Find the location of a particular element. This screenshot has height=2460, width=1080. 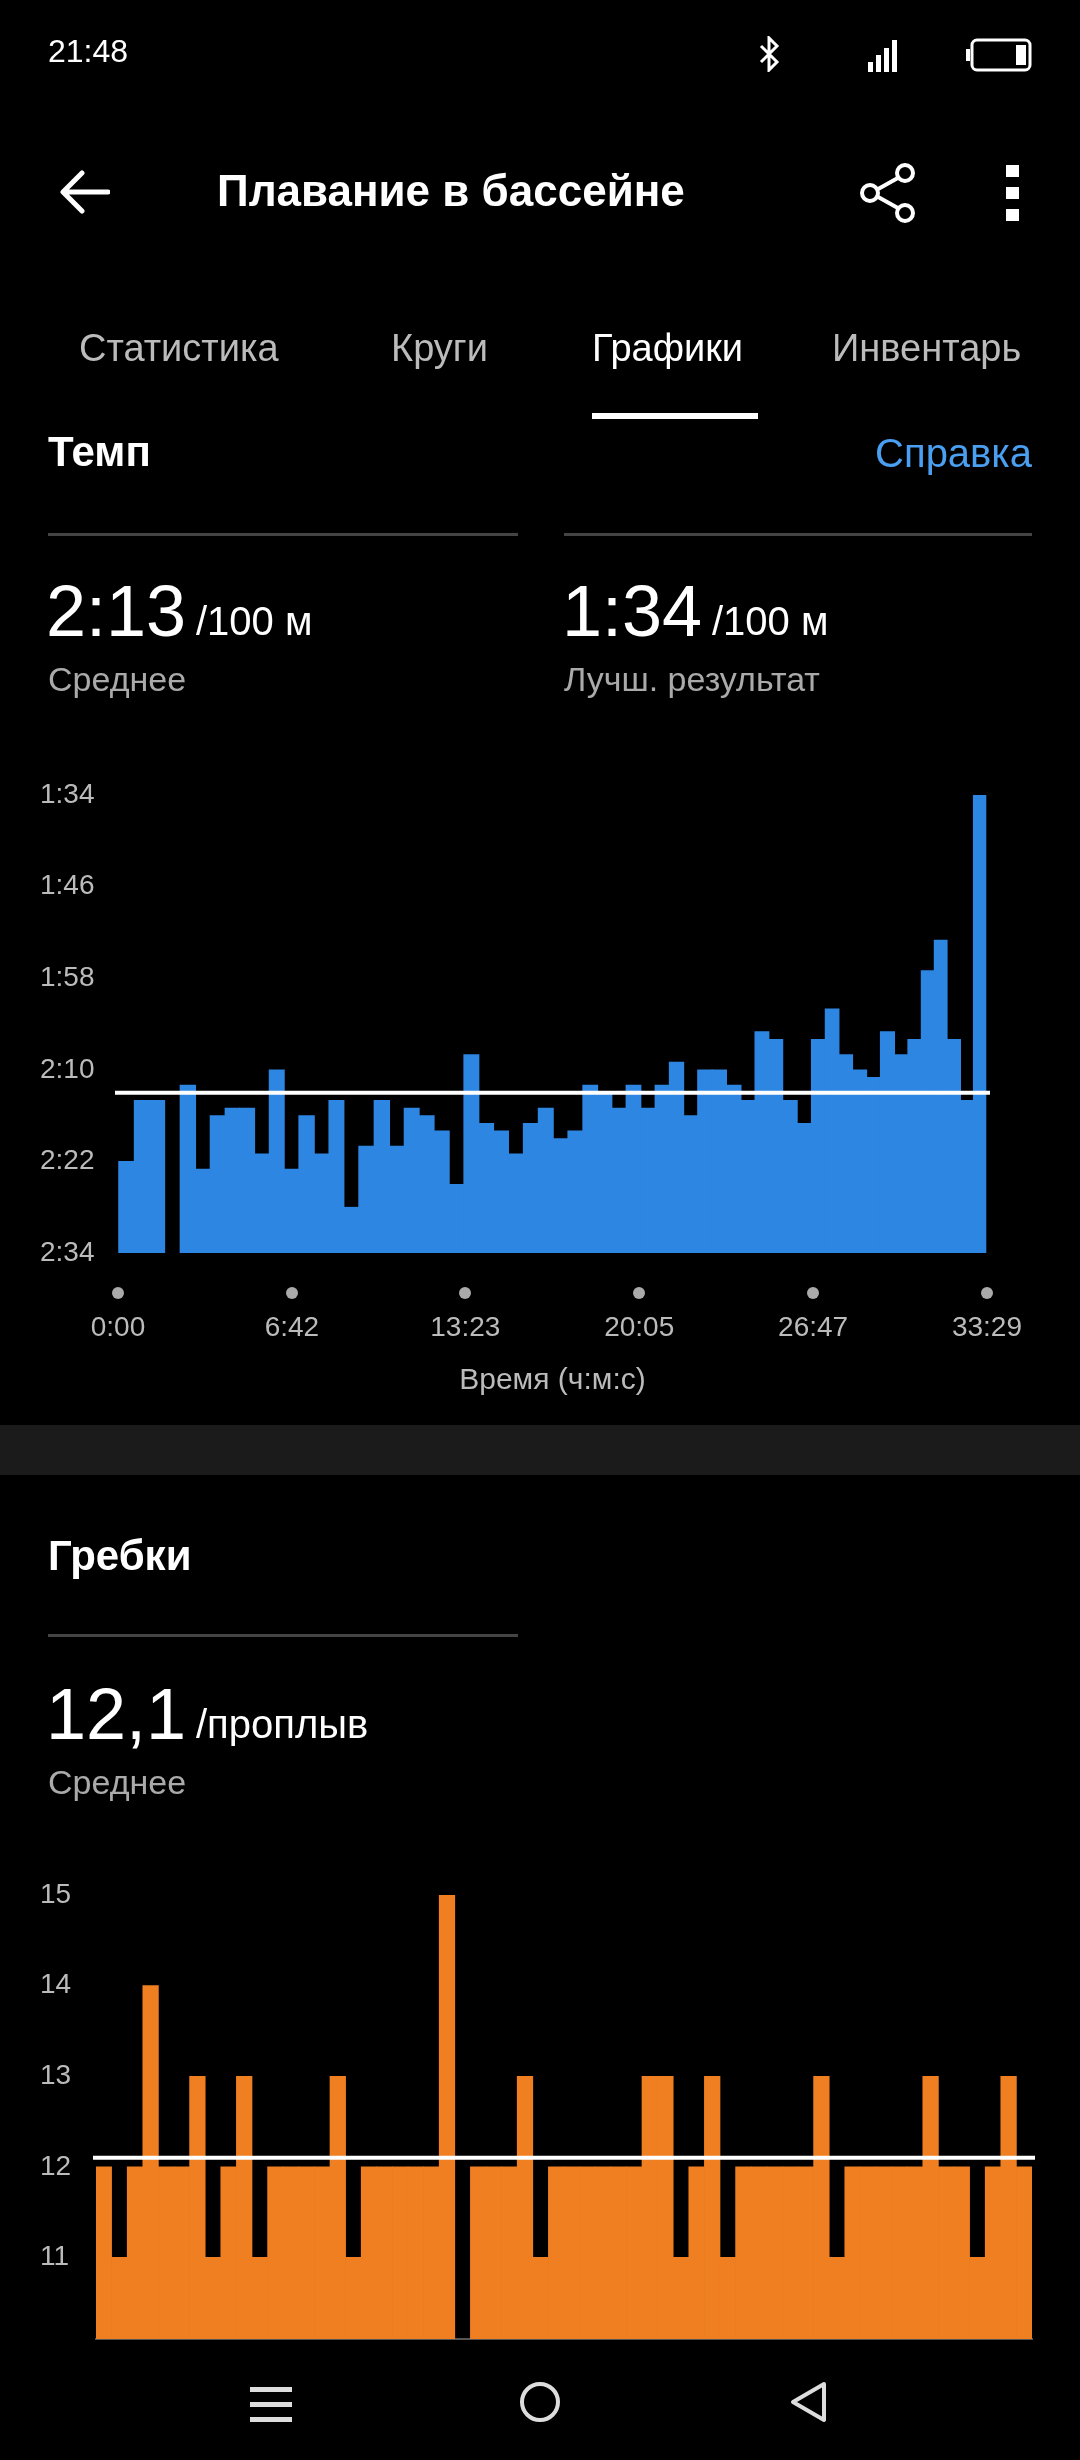

text: 21:48 is located at coordinates (88, 51).